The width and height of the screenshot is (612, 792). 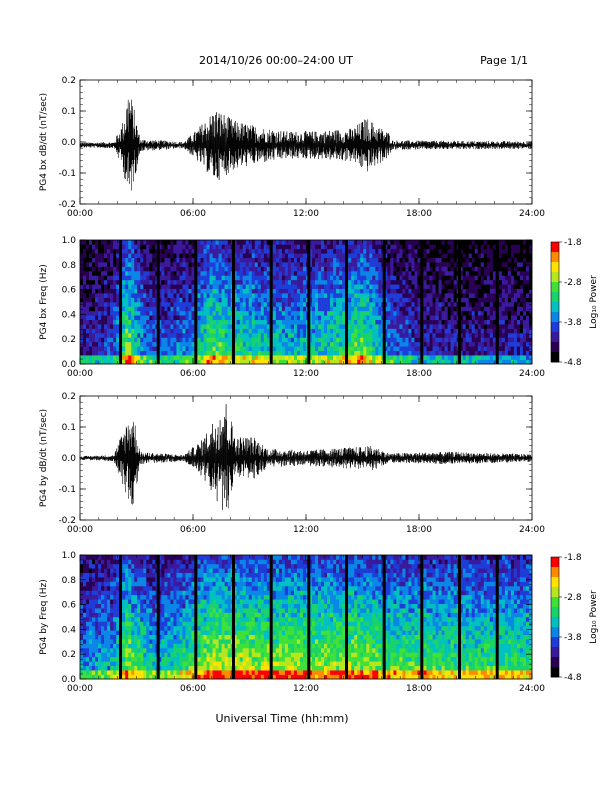 What do you see at coordinates (555, 347) in the screenshot?
I see `colorbar-cell` at bounding box center [555, 347].